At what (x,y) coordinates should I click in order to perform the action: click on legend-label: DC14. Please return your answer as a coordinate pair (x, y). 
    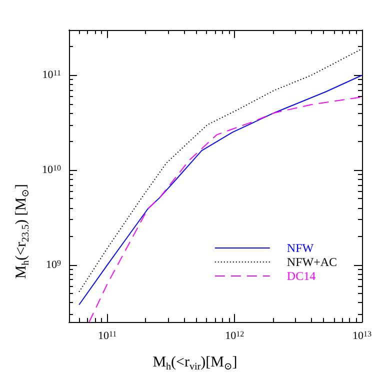
    Looking at the image, I should click on (301, 276).